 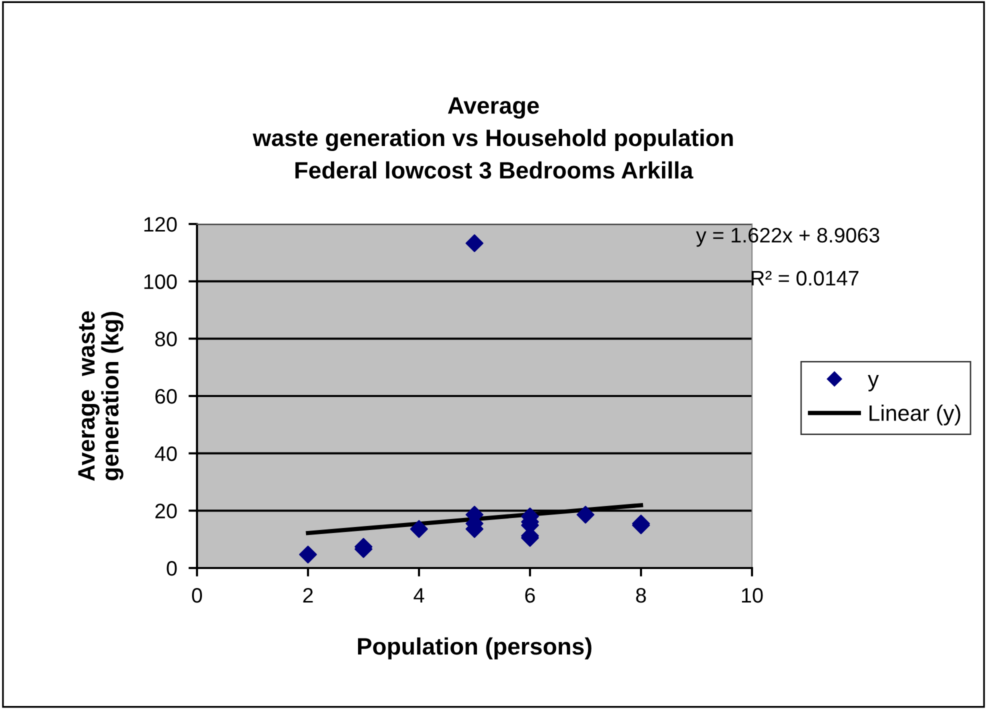 What do you see at coordinates (873, 383) in the screenshot?
I see `legend-label: y` at bounding box center [873, 383].